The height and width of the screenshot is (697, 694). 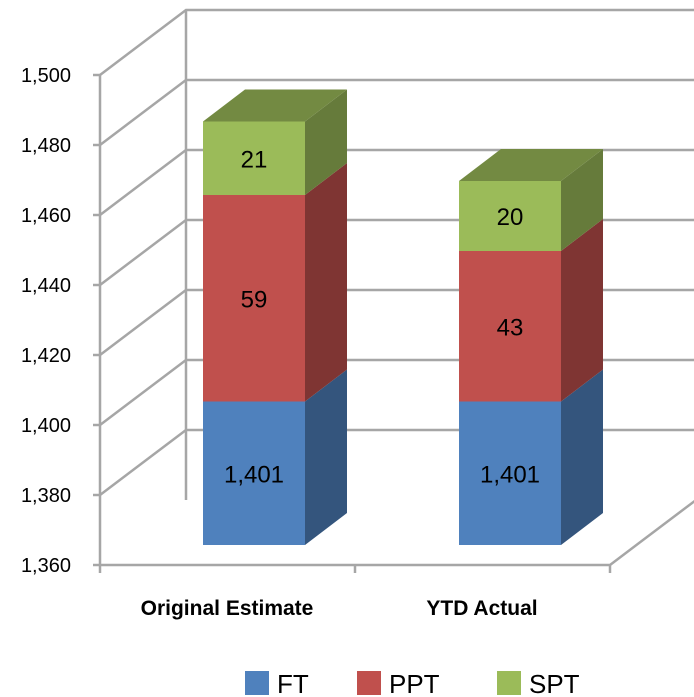 What do you see at coordinates (46, 286) in the screenshot?
I see `y-tick-label: 1,440` at bounding box center [46, 286].